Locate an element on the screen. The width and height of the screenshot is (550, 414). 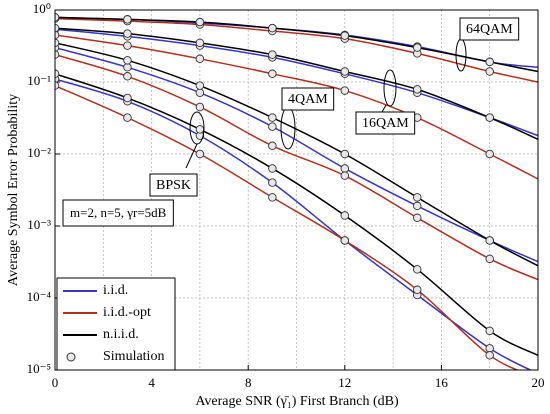
parameter-box is located at coordinates (118, 213).